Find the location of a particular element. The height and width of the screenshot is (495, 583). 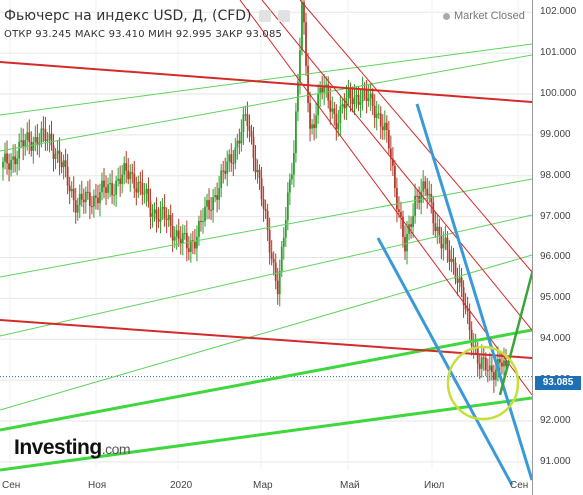

x-tick-label: 2020 is located at coordinates (181, 485).